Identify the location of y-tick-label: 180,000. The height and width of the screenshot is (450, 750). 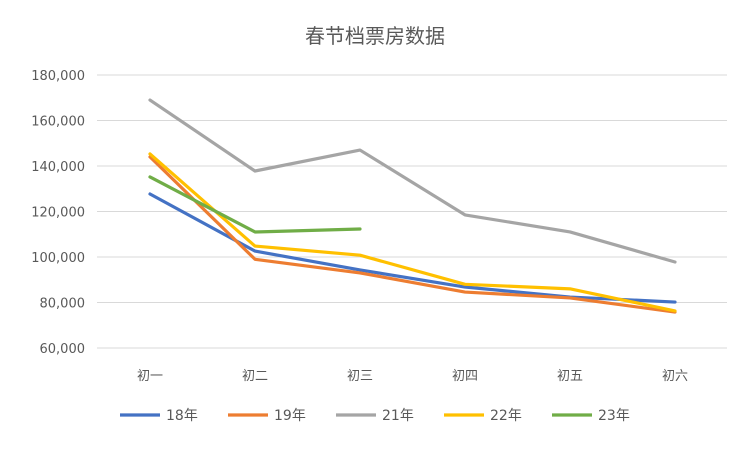
(58, 76).